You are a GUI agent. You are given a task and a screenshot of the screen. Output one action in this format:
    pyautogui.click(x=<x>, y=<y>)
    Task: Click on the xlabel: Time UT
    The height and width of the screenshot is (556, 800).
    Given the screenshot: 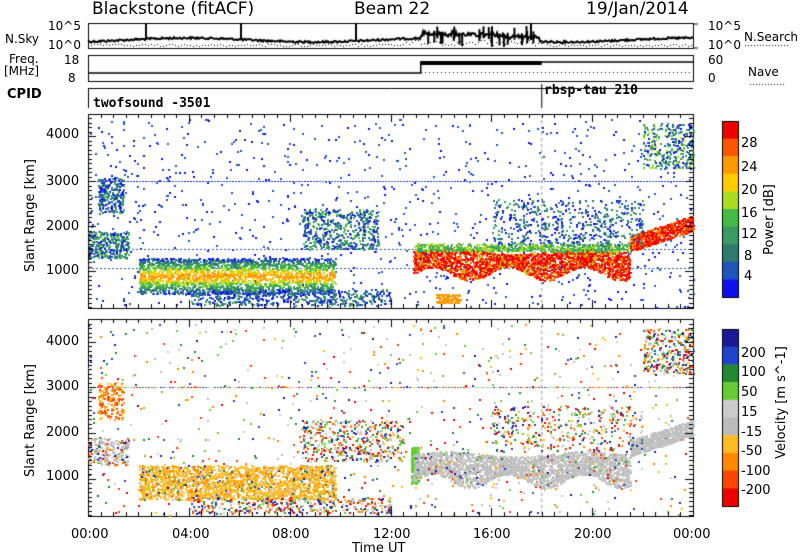 What is the action you would take?
    pyautogui.click(x=379, y=548)
    